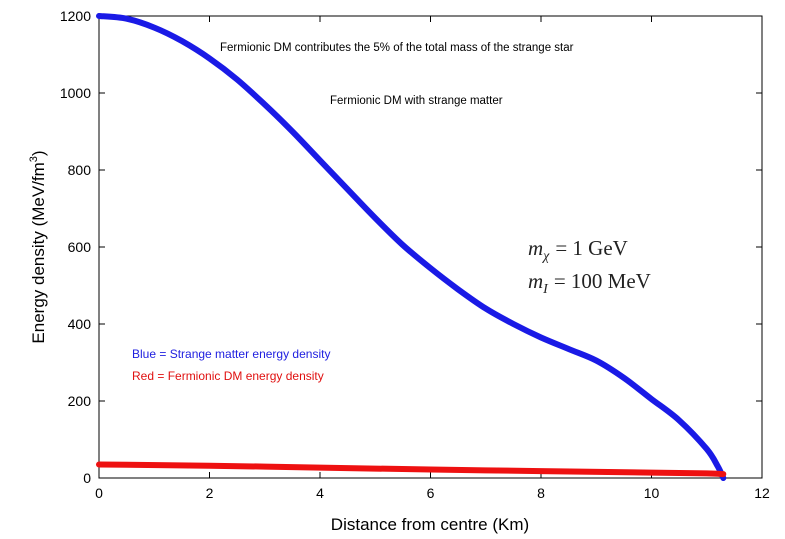 The height and width of the screenshot is (539, 785). Describe the element at coordinates (416, 101) in the screenshot. I see `annotation-dm-strange-matter: Fermionic DM with strange matter` at that location.